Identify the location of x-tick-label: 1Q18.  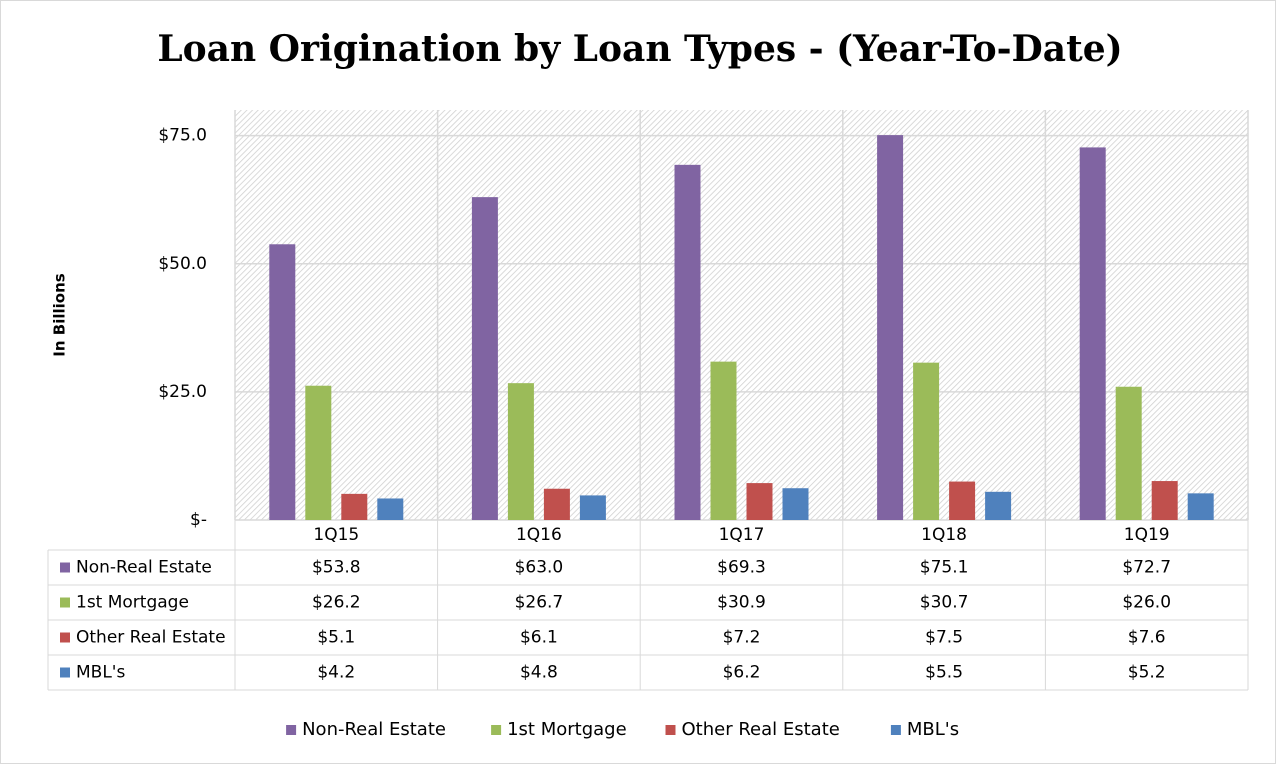
(944, 535).